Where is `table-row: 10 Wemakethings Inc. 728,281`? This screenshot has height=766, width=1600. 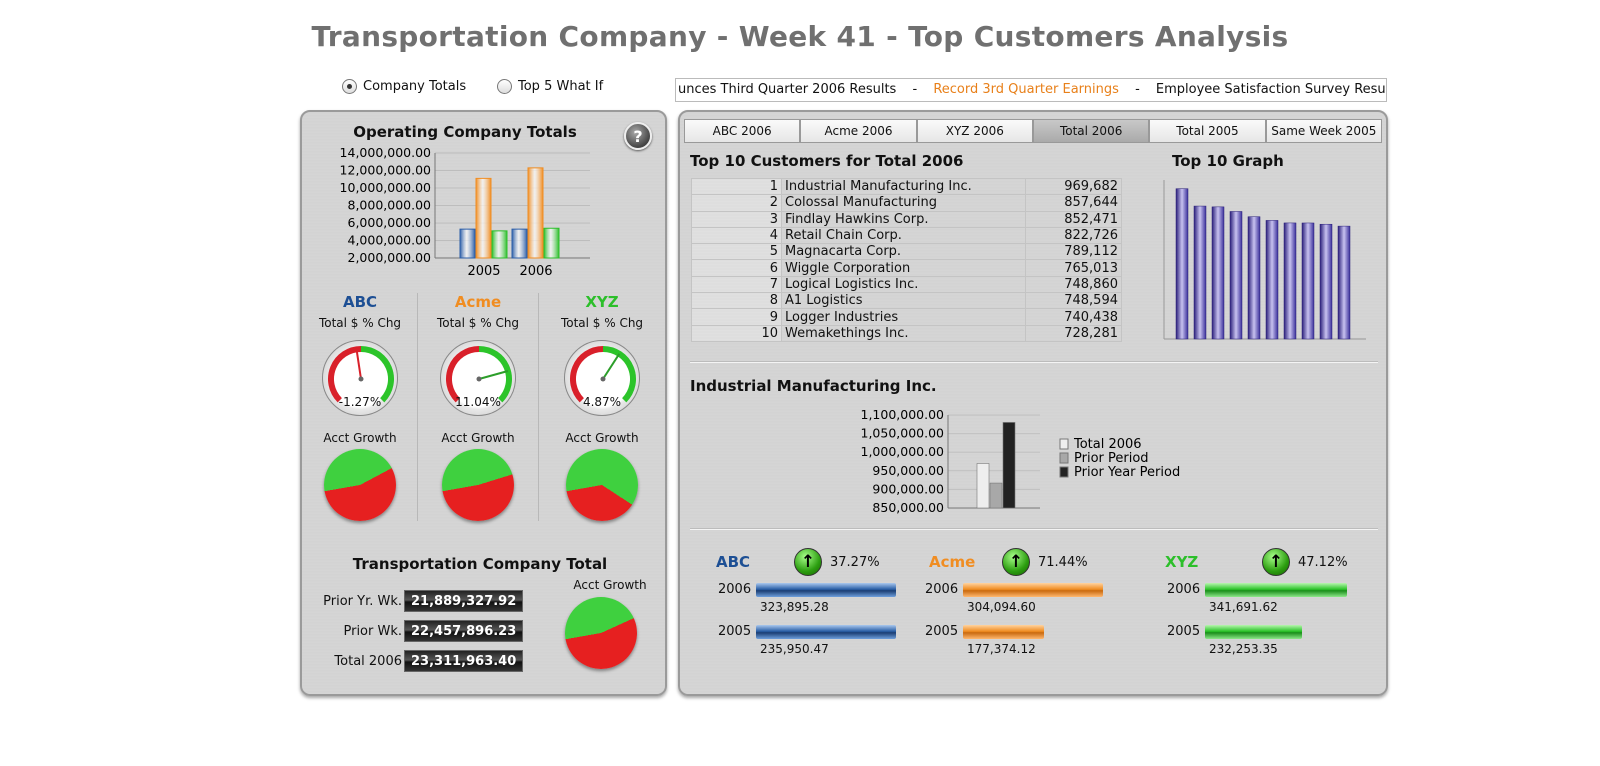 table-row: 10 Wemakethings Inc. 728,281 is located at coordinates (906, 333).